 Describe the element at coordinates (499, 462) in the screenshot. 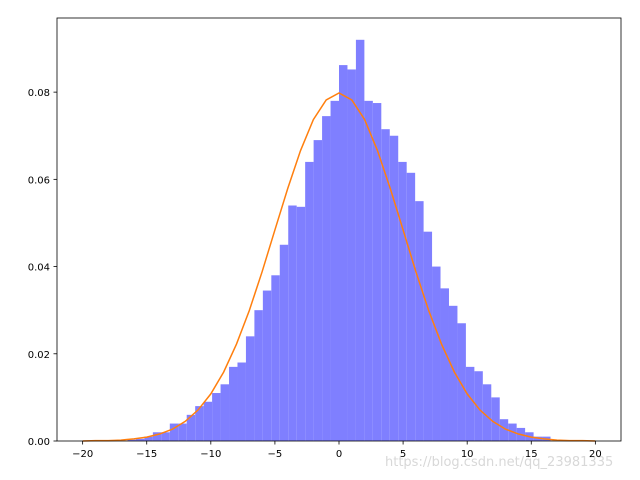

I see `watermark: https://blog.csdn.net/qq_23981335` at that location.